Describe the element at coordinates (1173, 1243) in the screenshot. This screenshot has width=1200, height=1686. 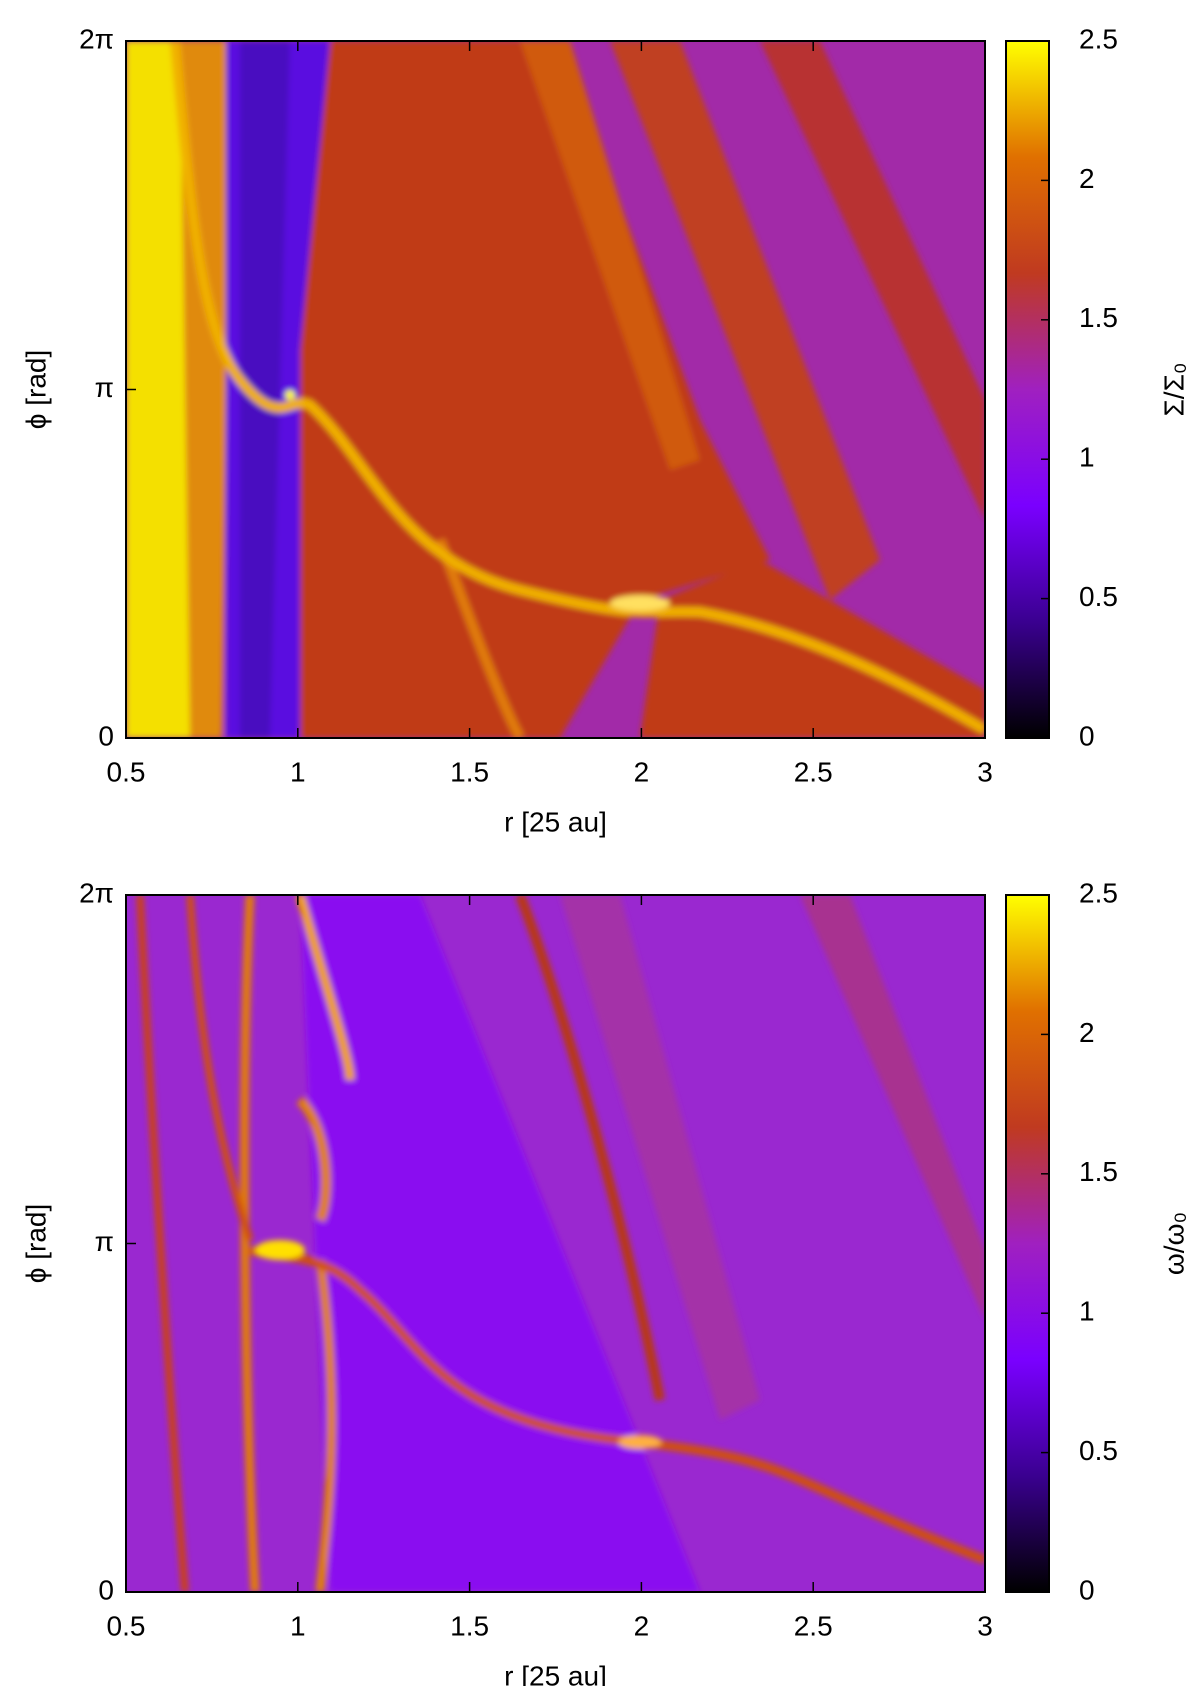
I see `colorbar-label: ω/ω₀` at that location.